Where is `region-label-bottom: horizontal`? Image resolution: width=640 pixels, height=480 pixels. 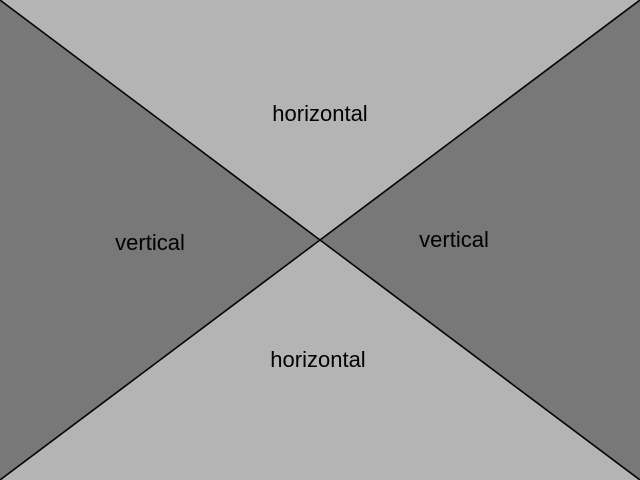 region-label-bottom: horizontal is located at coordinates (318, 359).